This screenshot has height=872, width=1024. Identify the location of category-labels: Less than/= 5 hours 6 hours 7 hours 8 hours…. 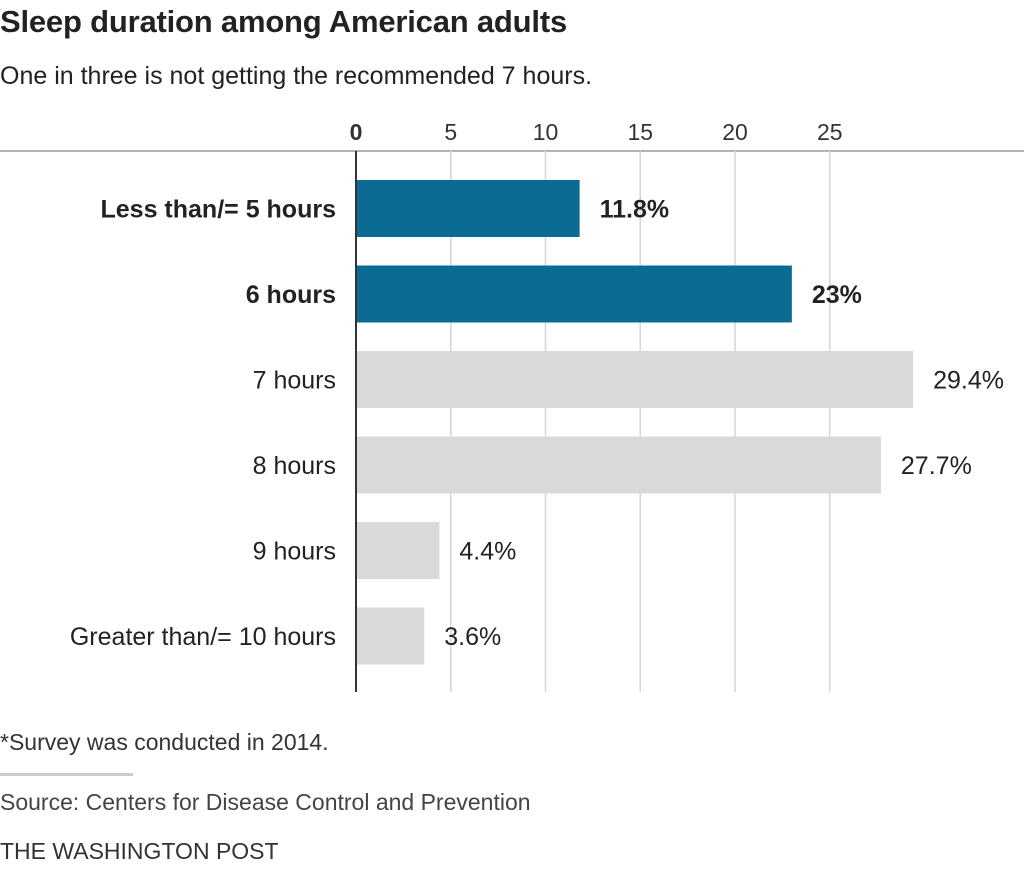
(203, 424).